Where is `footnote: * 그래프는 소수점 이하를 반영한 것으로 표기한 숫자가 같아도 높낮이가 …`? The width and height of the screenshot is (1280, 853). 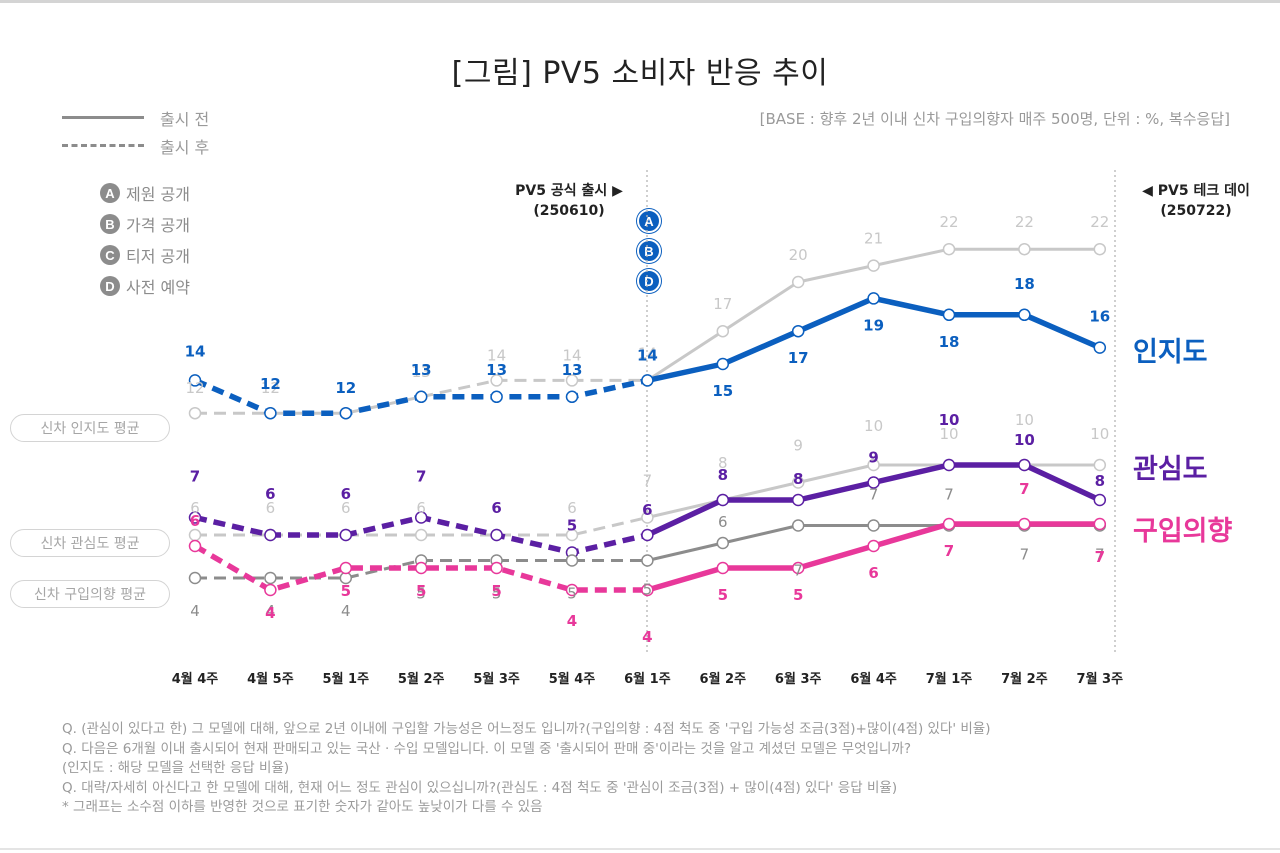
footnote: * 그래프는 소수점 이하를 반영한 것으로 표기한 숫자가 같아도 높낮이가 … is located at coordinates (302, 807).